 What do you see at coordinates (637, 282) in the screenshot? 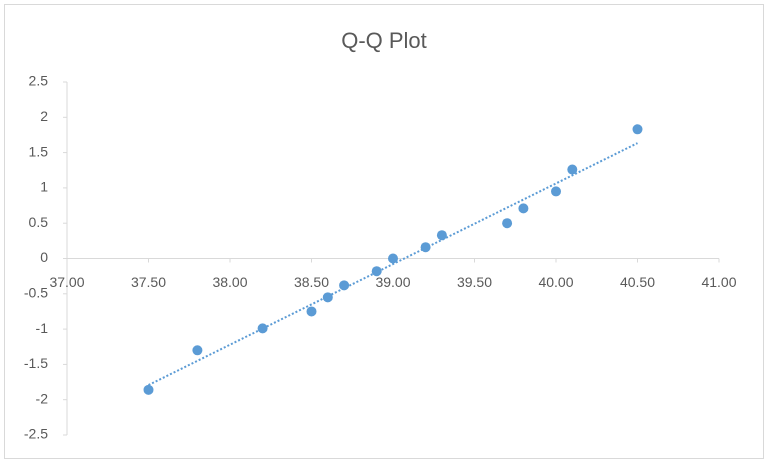
I see `x-tick-label: 40.50` at bounding box center [637, 282].